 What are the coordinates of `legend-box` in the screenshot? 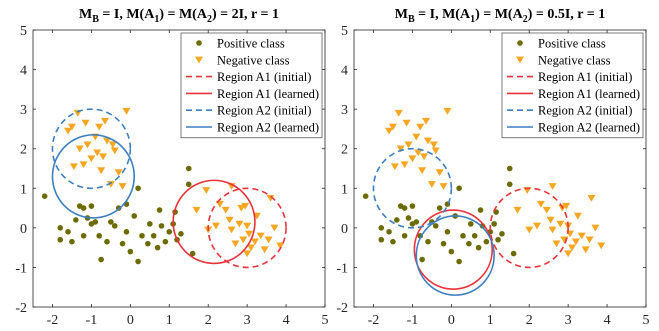 It's located at (251, 85).